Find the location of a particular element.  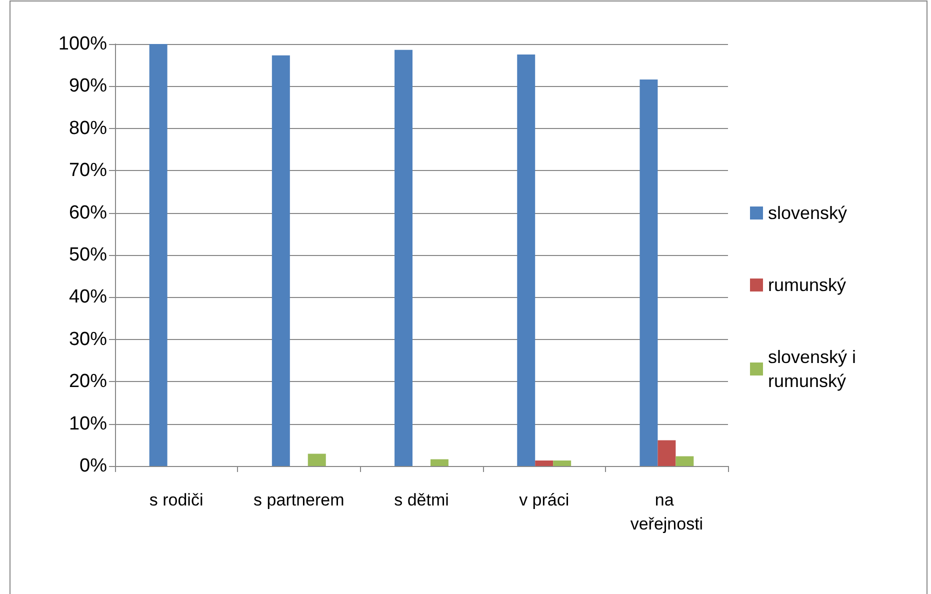

x-tick-label: s rodiči is located at coordinates (176, 500).